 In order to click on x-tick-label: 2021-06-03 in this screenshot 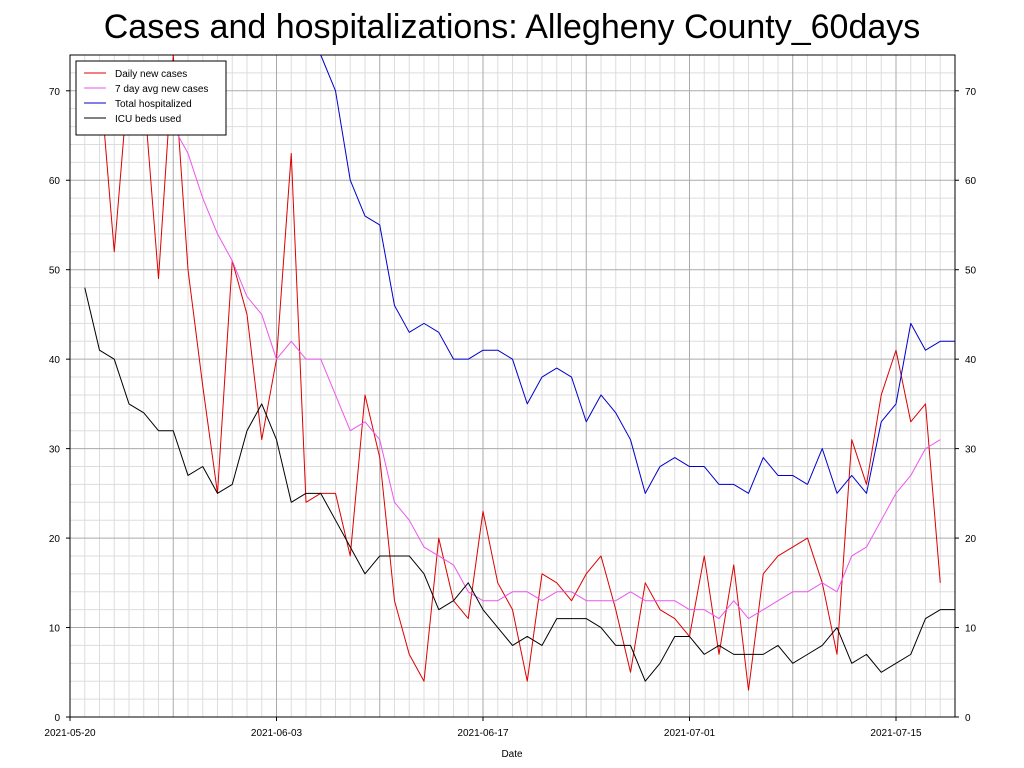, I will do `click(277, 733)`.